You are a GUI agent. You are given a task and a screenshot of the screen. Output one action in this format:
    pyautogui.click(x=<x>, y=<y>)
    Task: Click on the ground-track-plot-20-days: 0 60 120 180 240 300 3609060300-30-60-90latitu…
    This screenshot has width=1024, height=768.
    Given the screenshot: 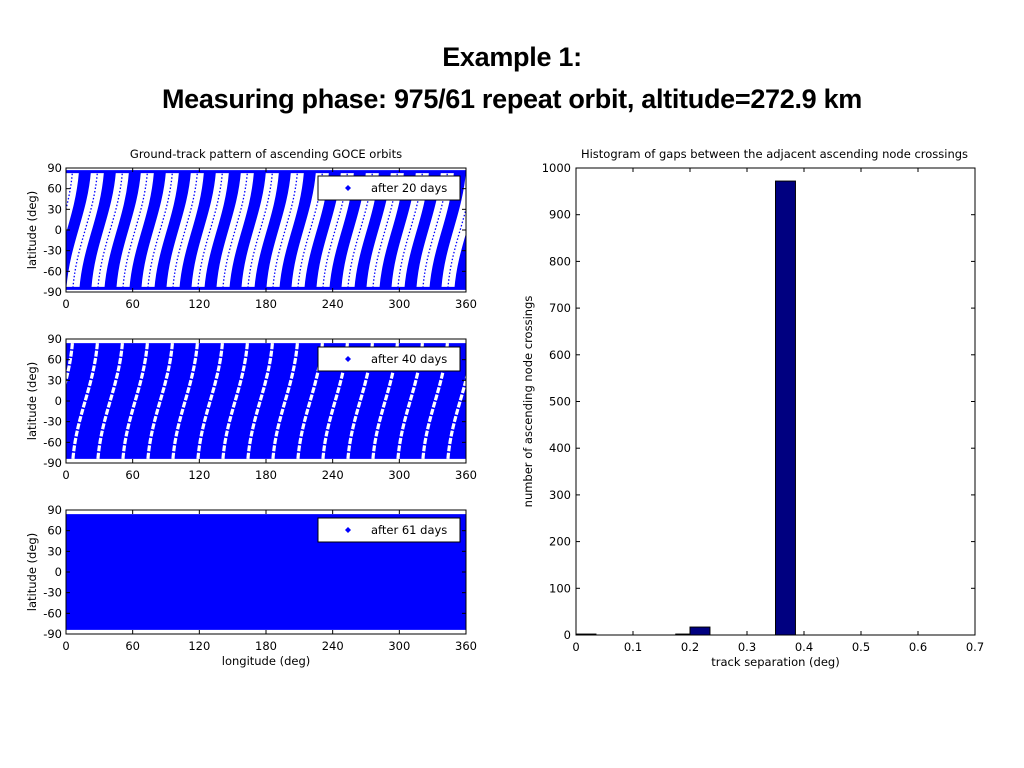 What is the action you would take?
    pyautogui.click(x=261, y=229)
    